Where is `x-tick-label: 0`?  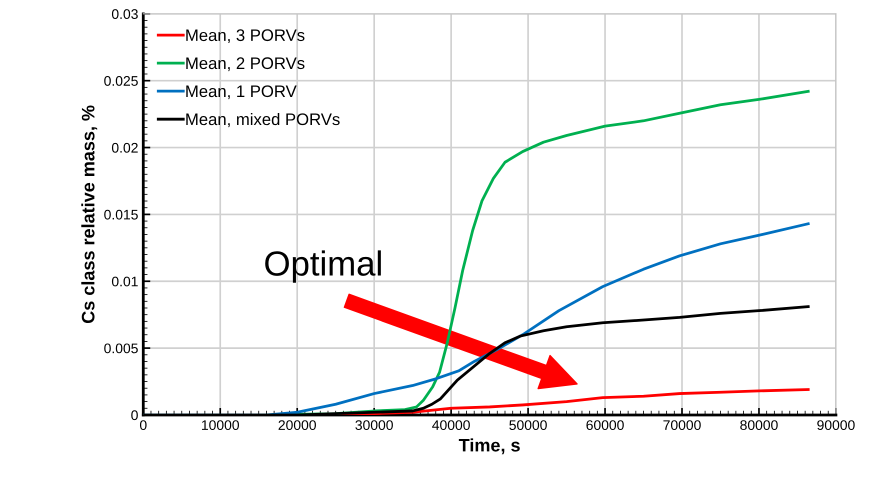 x-tick-label: 0 is located at coordinates (143, 425).